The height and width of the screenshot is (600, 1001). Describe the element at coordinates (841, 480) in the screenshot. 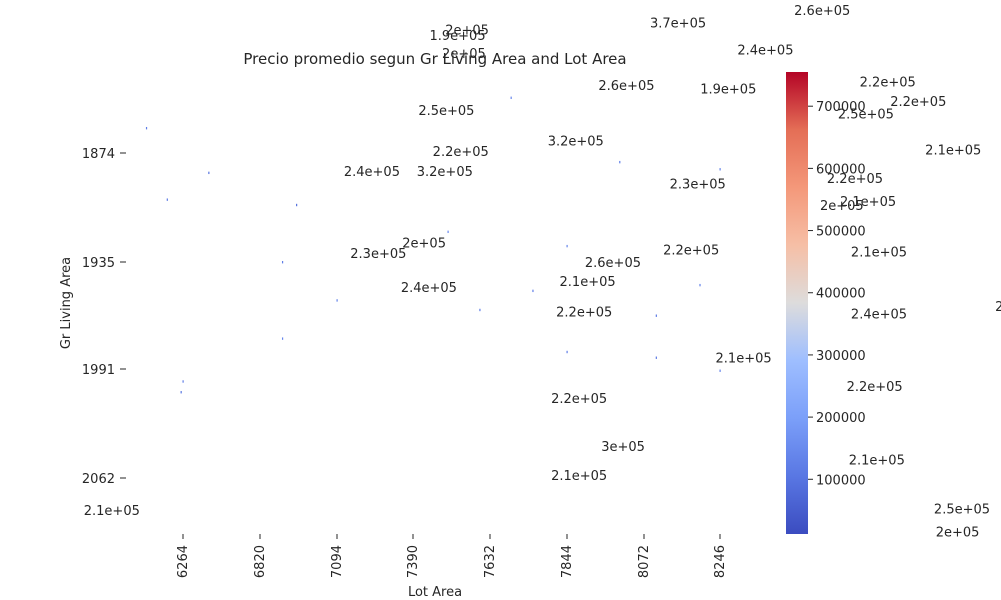

I see `colorbar-tick-label: 100000` at that location.